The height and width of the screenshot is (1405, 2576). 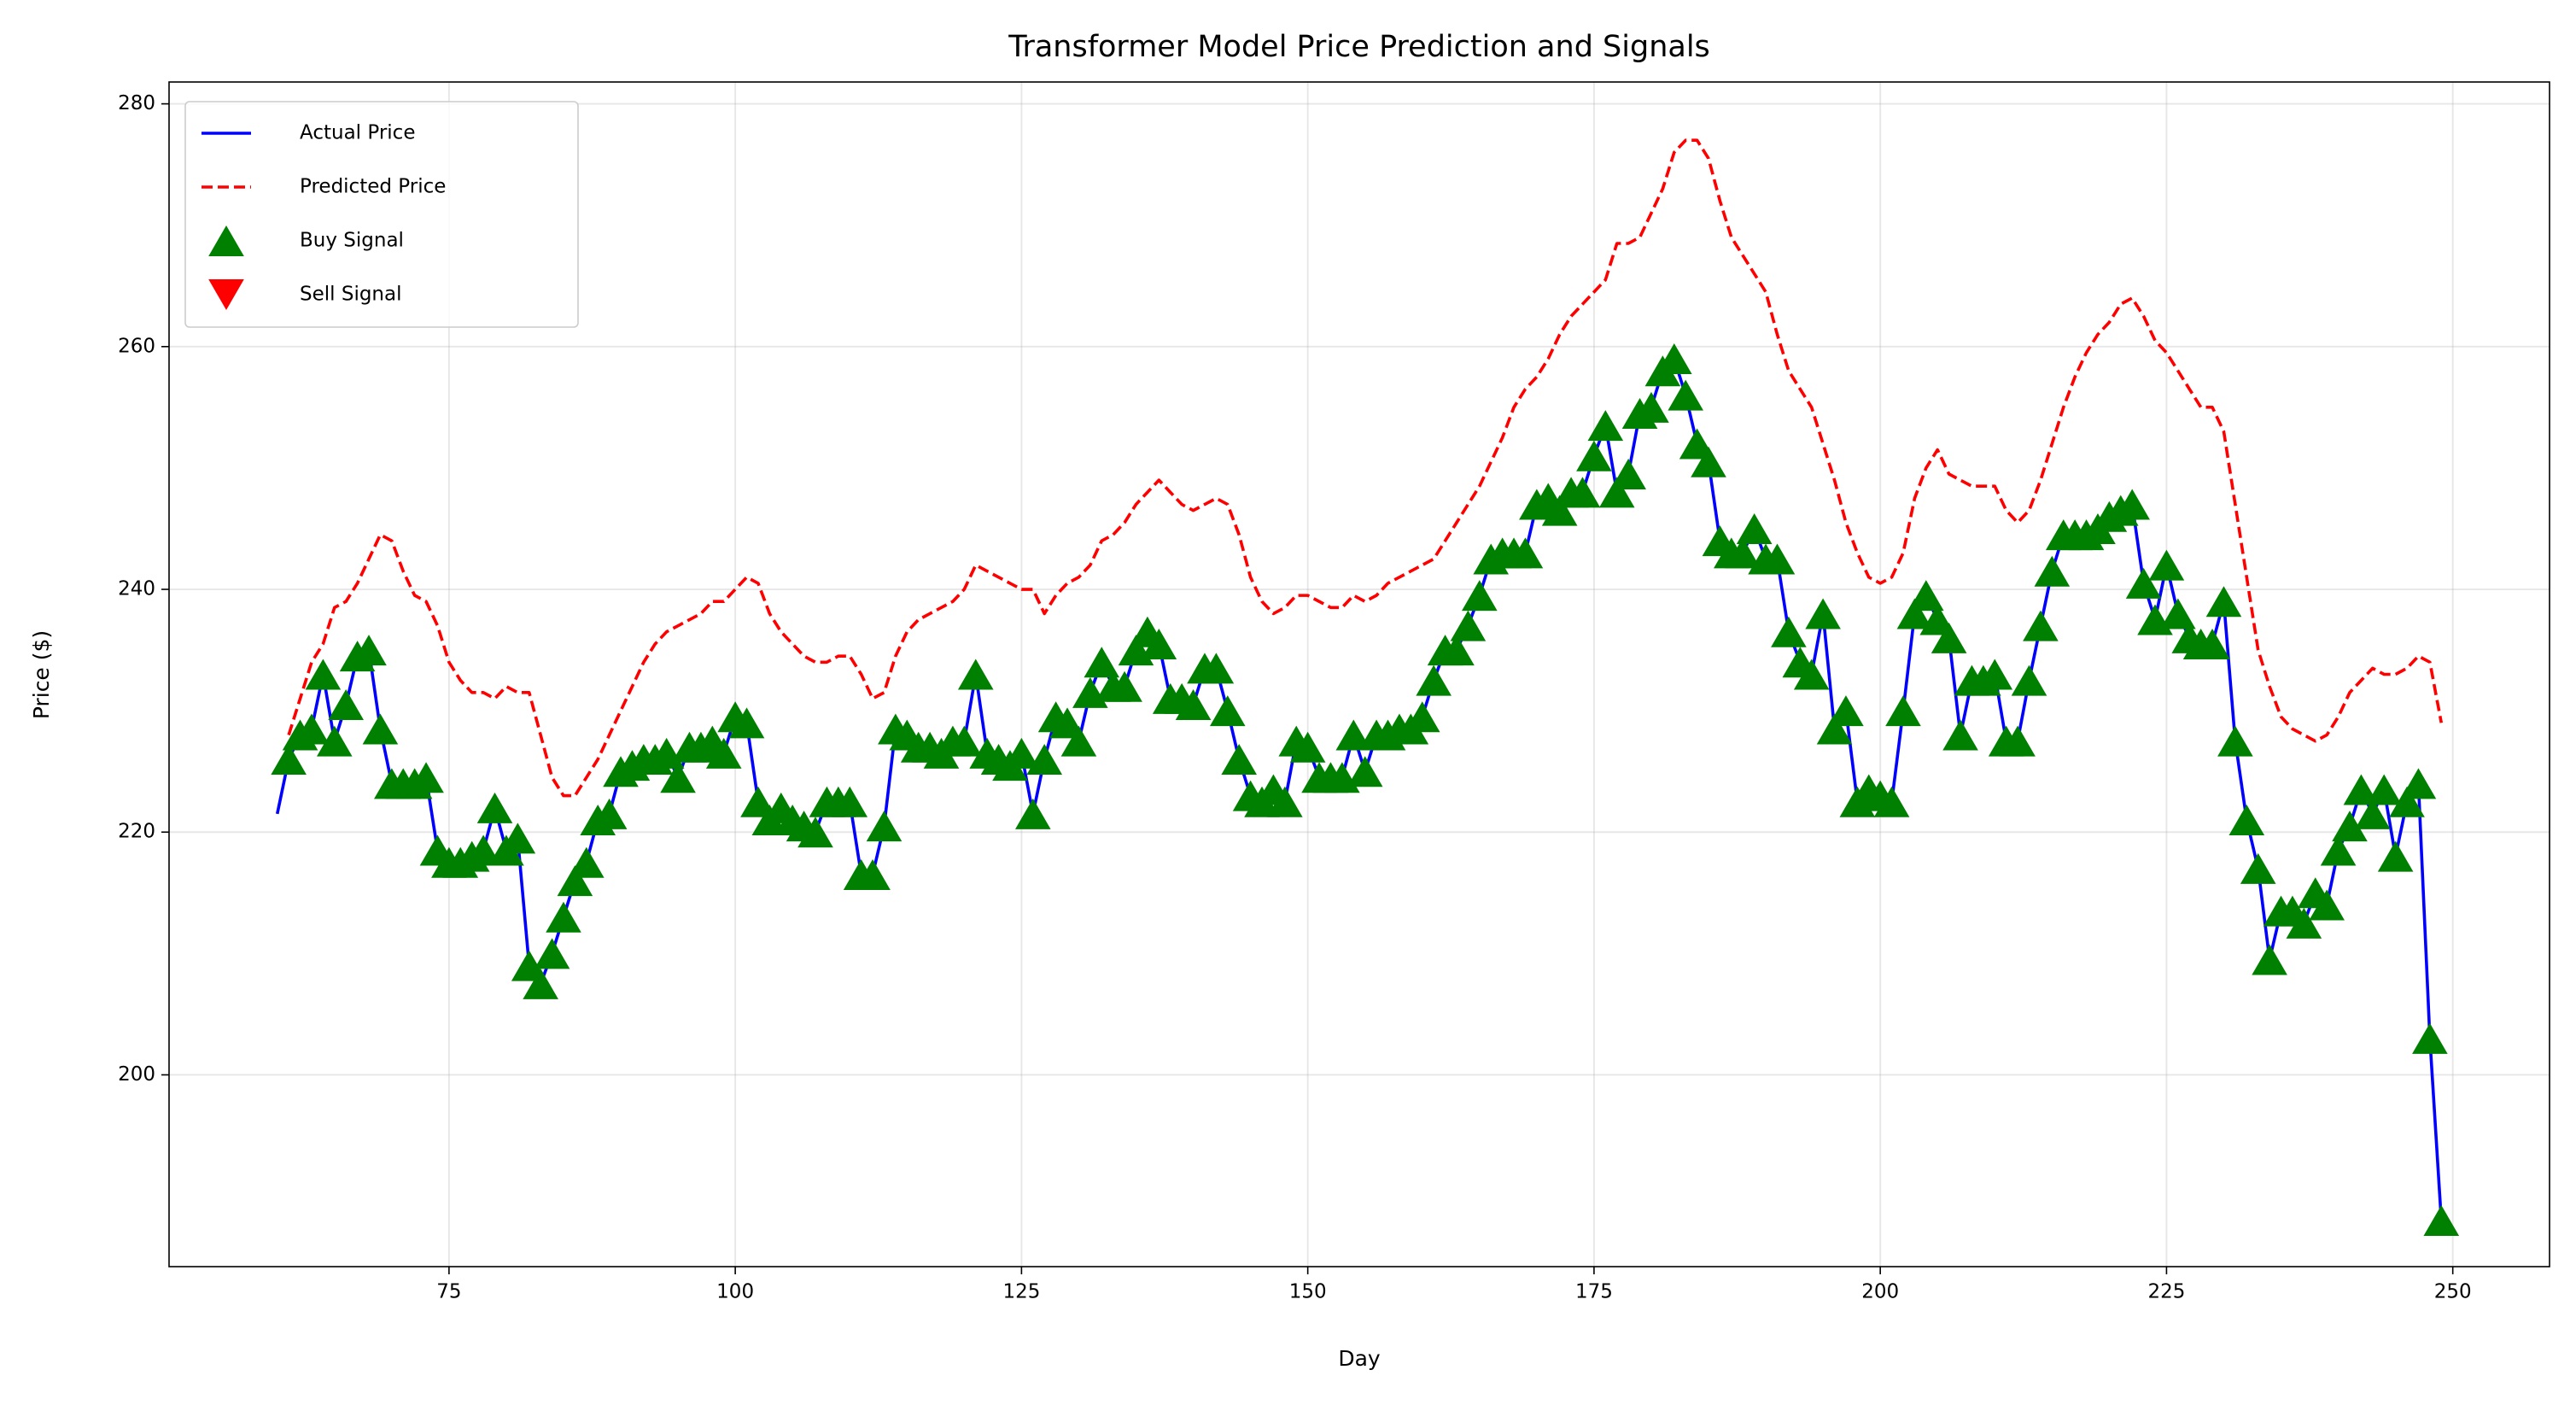 I want to click on legend-label: Predicted Price, so click(x=373, y=187).